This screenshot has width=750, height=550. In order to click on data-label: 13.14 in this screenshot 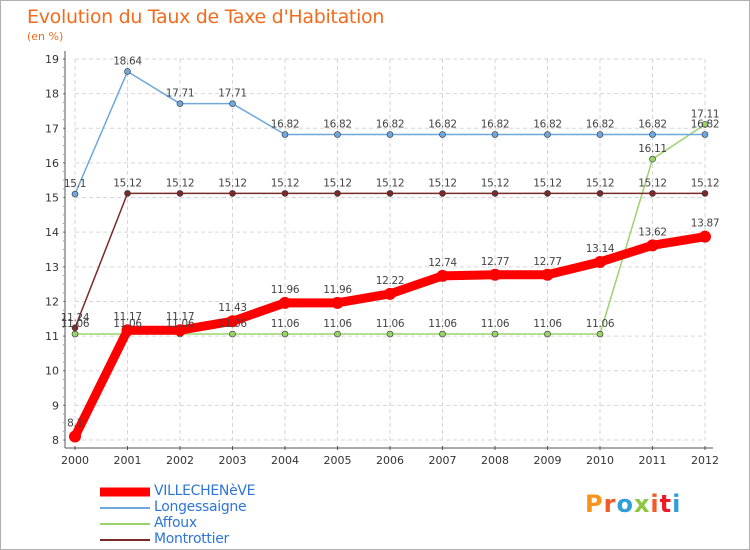, I will do `click(600, 249)`.